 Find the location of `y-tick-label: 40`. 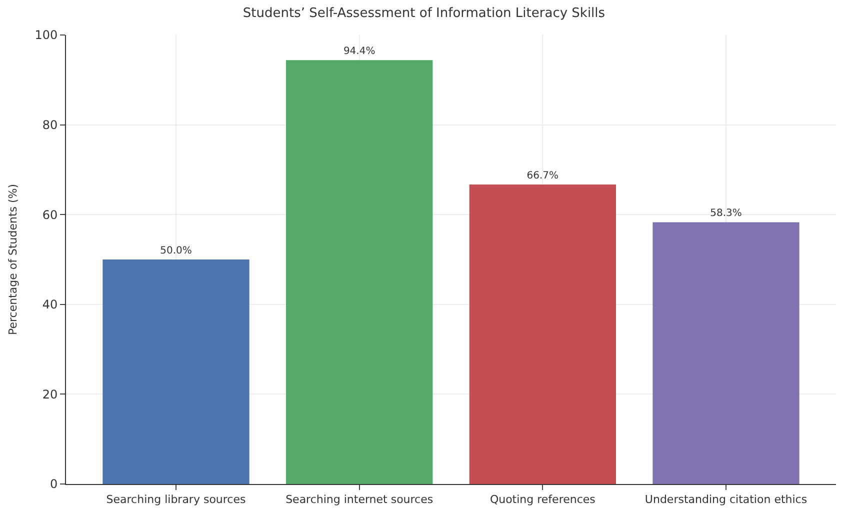

y-tick-label: 40 is located at coordinates (50, 305).